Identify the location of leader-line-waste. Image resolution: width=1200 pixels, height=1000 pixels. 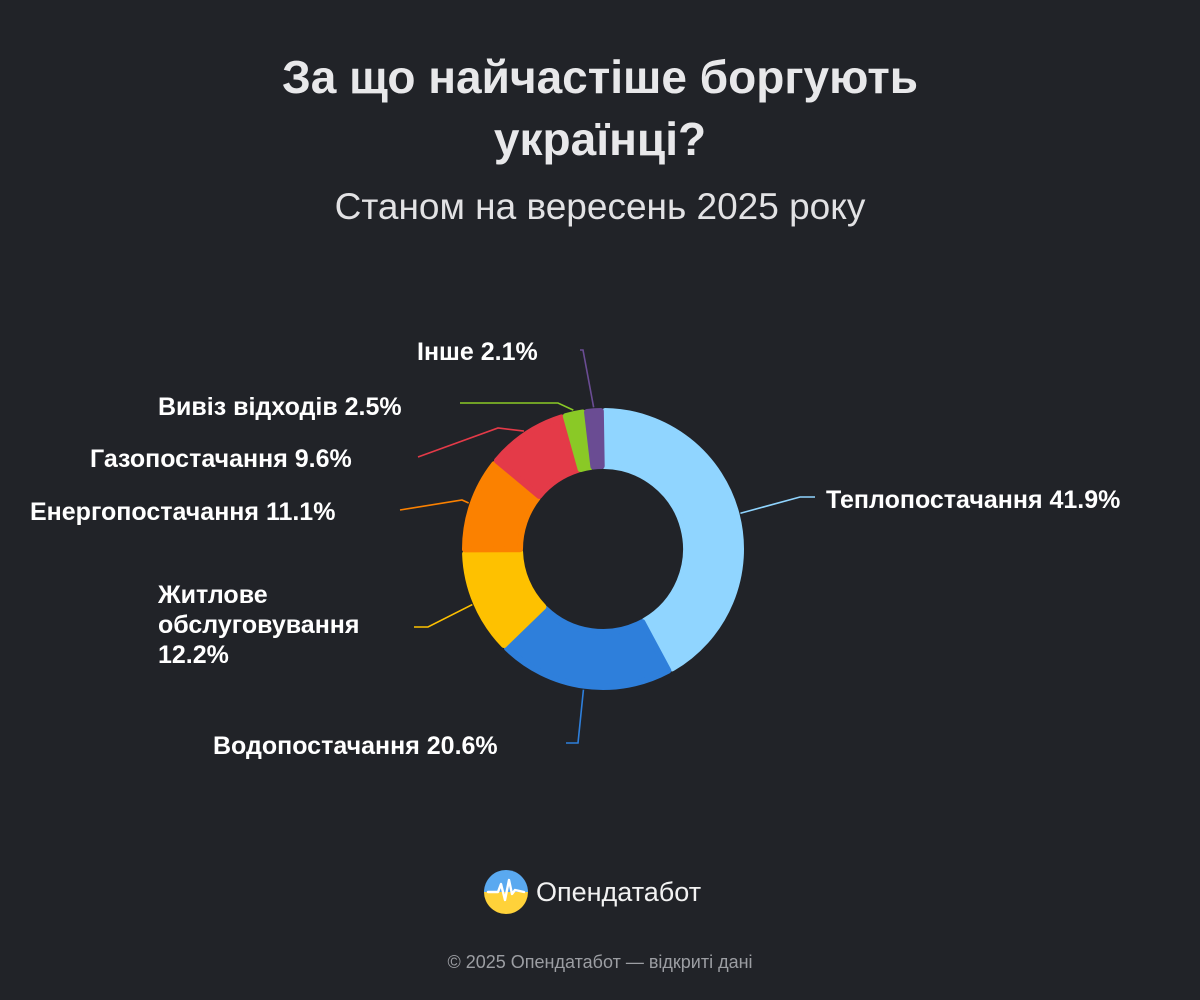
(517, 406).